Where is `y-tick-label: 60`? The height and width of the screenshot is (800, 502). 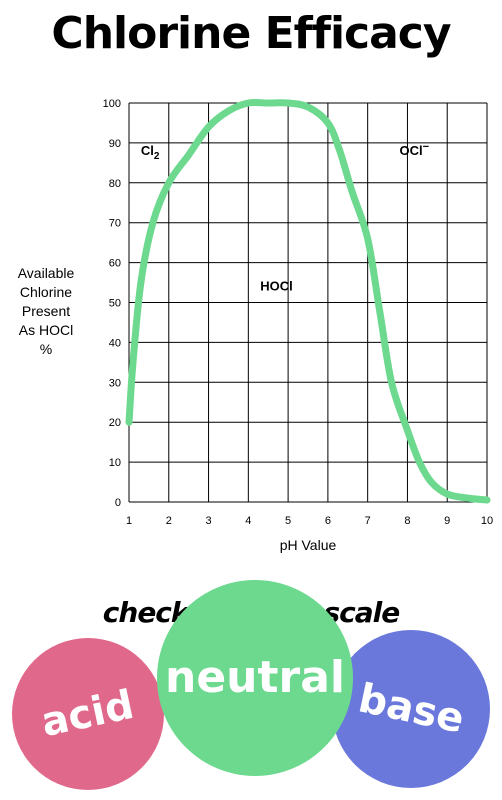 y-tick-label: 60 is located at coordinates (115, 264).